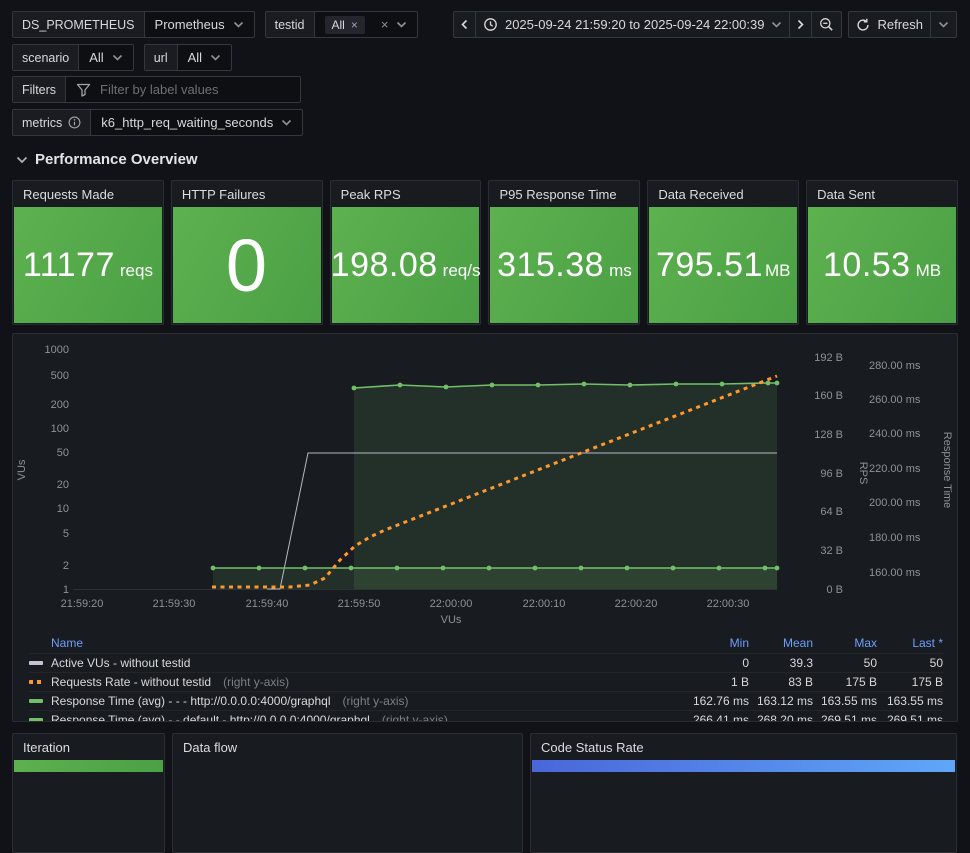 This screenshot has height=853, width=970. What do you see at coordinates (290, 24) in the screenshot?
I see `testid-label: testid` at bounding box center [290, 24].